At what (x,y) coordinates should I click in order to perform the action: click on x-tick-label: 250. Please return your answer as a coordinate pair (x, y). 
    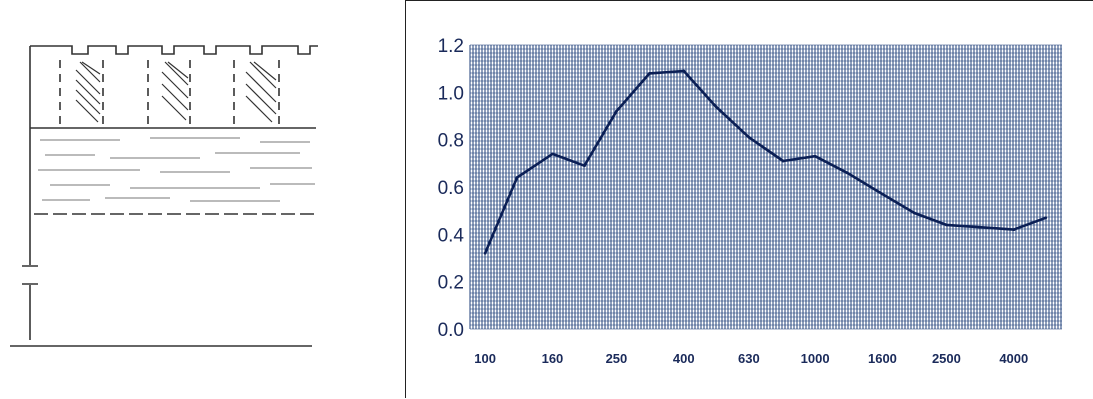
    Looking at the image, I should click on (617, 358).